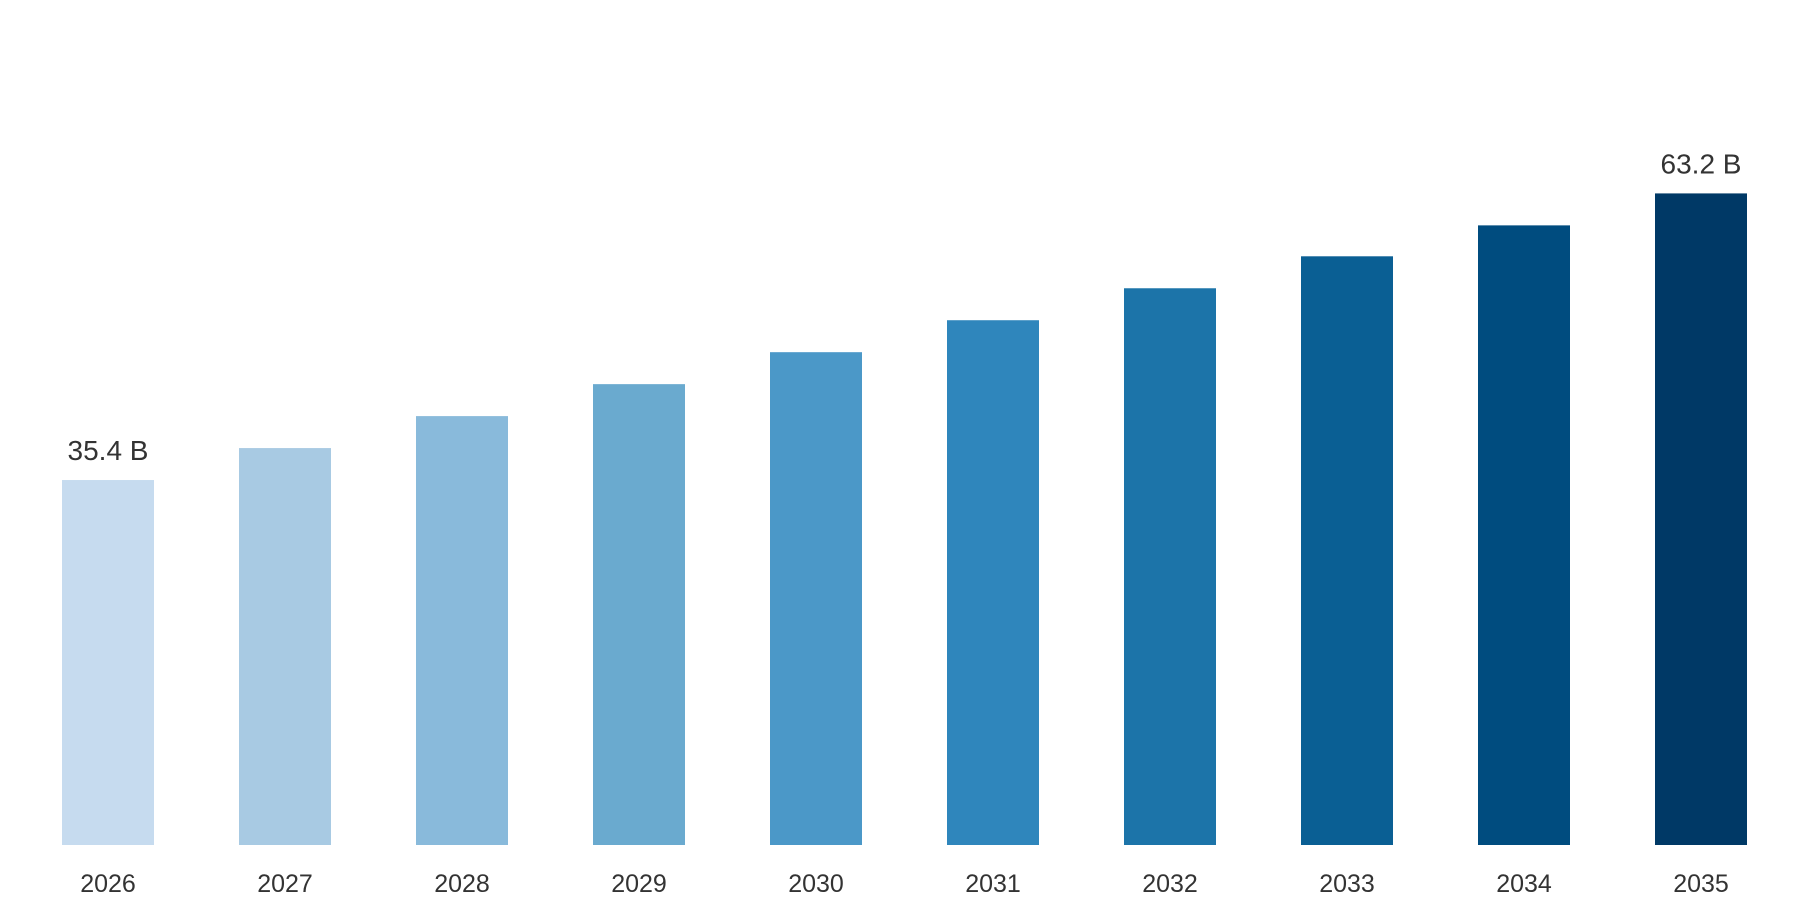 Image resolution: width=1800 pixels, height=900 pixels. I want to click on x-tick-label-2026: 2026, so click(108, 884).